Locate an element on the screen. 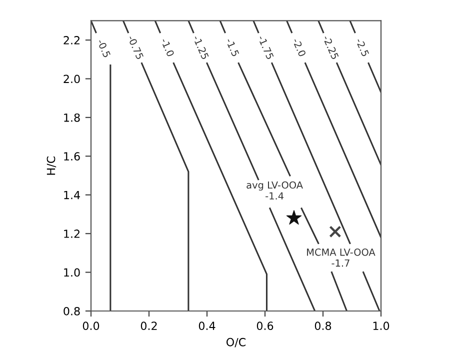  text: -1.0 is located at coordinates (167, 48).